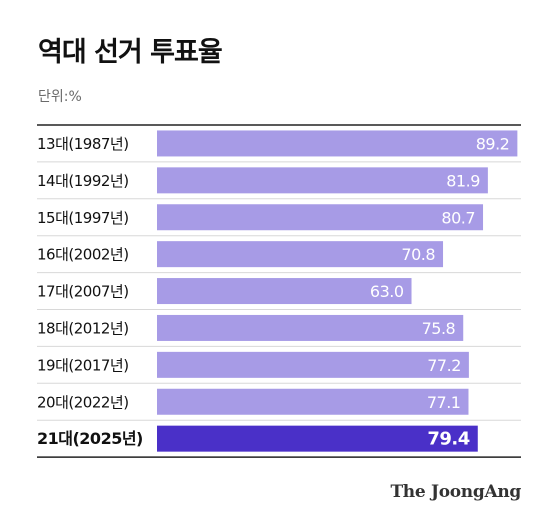 Image resolution: width=559 pixels, height=521 pixels. What do you see at coordinates (83, 328) in the screenshot?
I see `category-label: 18대(2012년)` at bounding box center [83, 328].